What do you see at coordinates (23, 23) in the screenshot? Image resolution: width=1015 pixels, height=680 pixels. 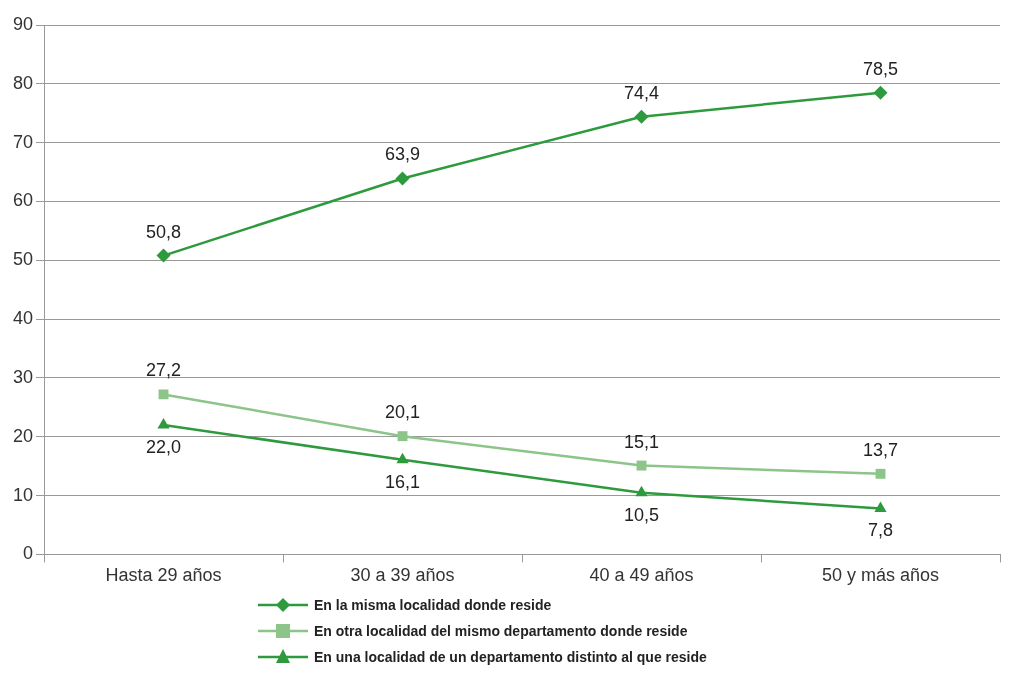 I see `y-tick-label: 90` at bounding box center [23, 23].